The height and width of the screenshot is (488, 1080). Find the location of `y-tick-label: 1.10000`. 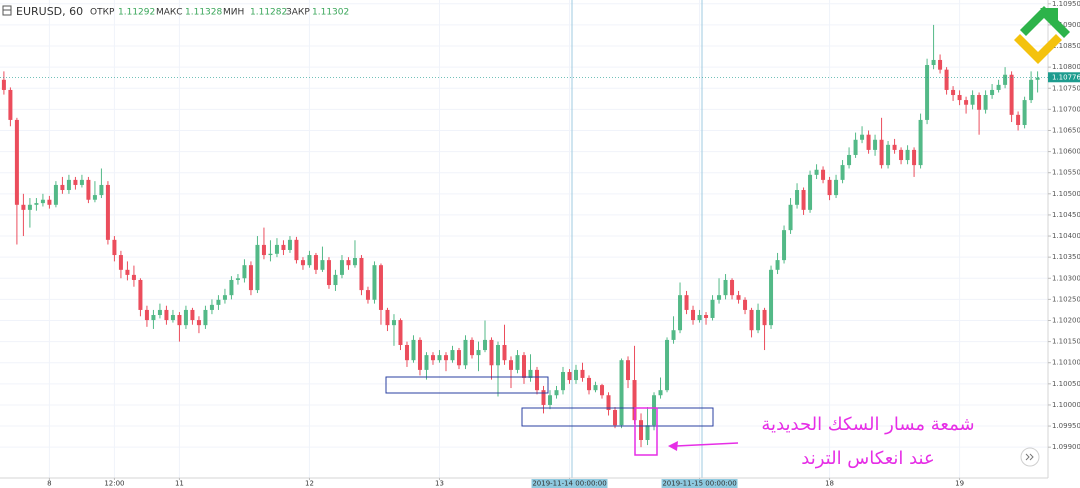

y-tick-label: 1.10000 is located at coordinates (1066, 405).